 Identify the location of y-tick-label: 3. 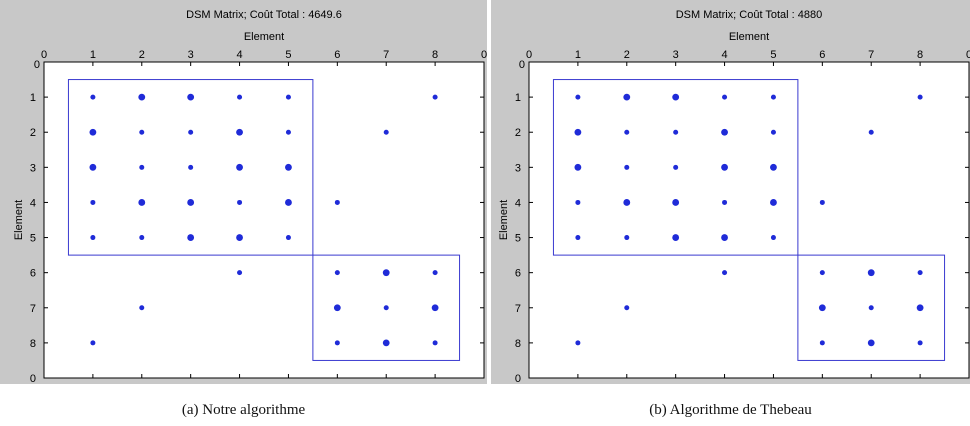
(33, 168).